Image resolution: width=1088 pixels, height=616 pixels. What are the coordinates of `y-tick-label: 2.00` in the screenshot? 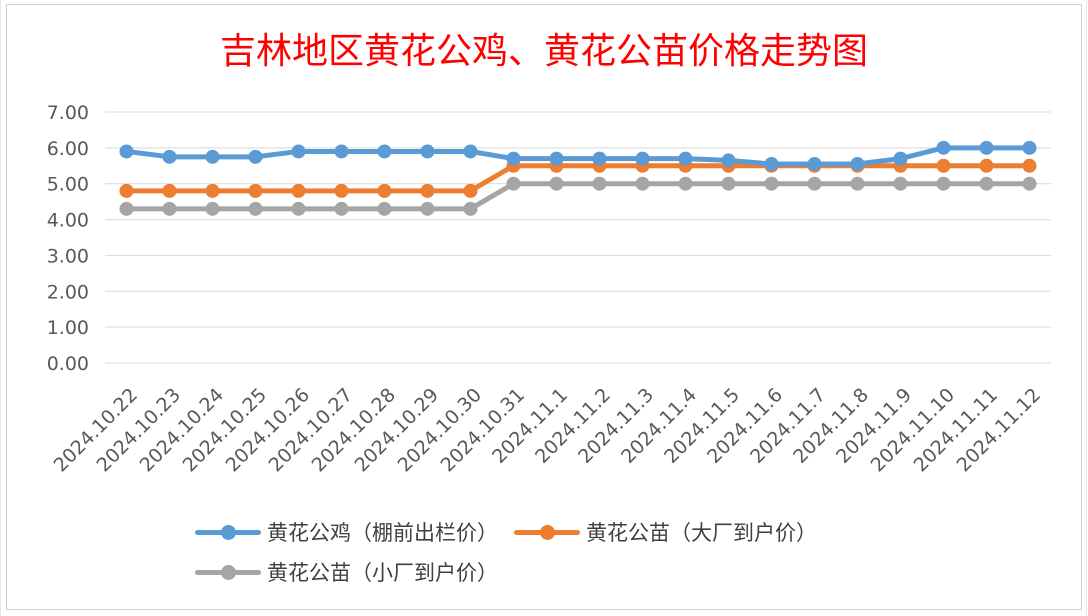 It's located at (68, 292).